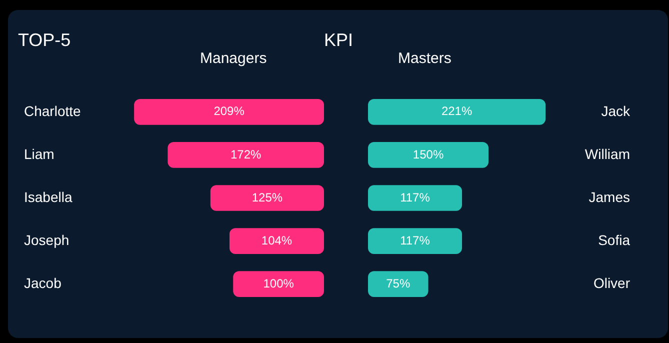 This screenshot has width=669, height=343. What do you see at coordinates (39, 154) in the screenshot?
I see `y-tick-label: Liam` at bounding box center [39, 154].